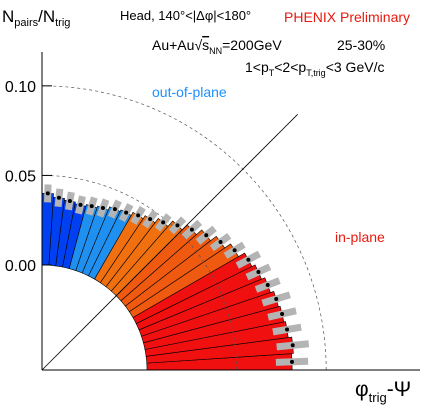 This screenshot has height=412, width=436. What do you see at coordinates (347, 17) in the screenshot?
I see `chart-subtitle: PHENIX Preliminary` at bounding box center [347, 17].